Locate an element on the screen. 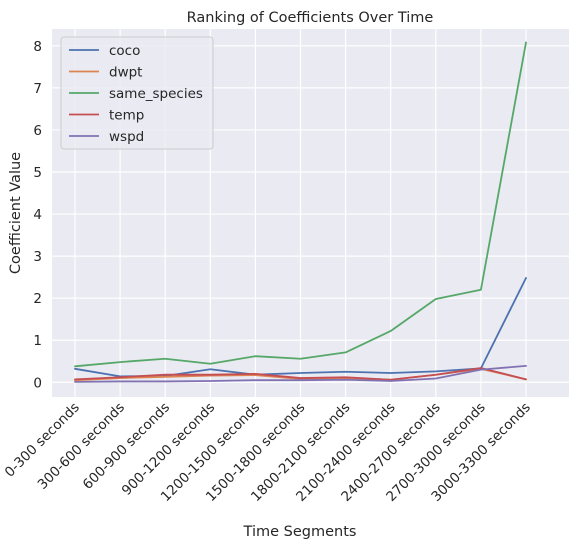 This screenshot has height=548, width=588. legend-entry-label: coco is located at coordinates (124, 51).